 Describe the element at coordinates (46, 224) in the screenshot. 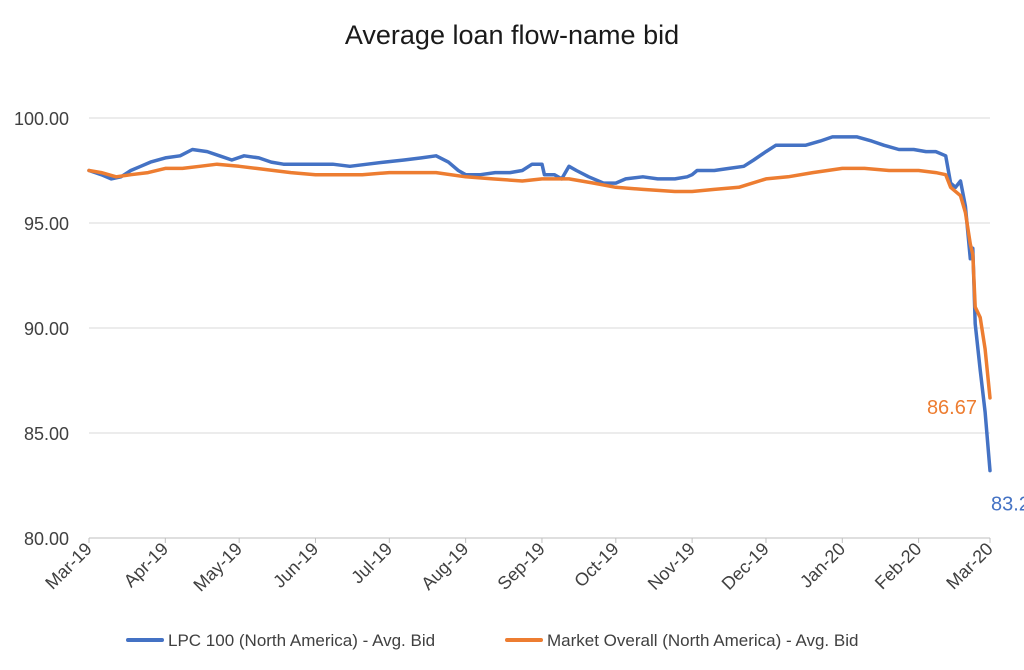

I see `y-tick-label: 95.00` at that location.